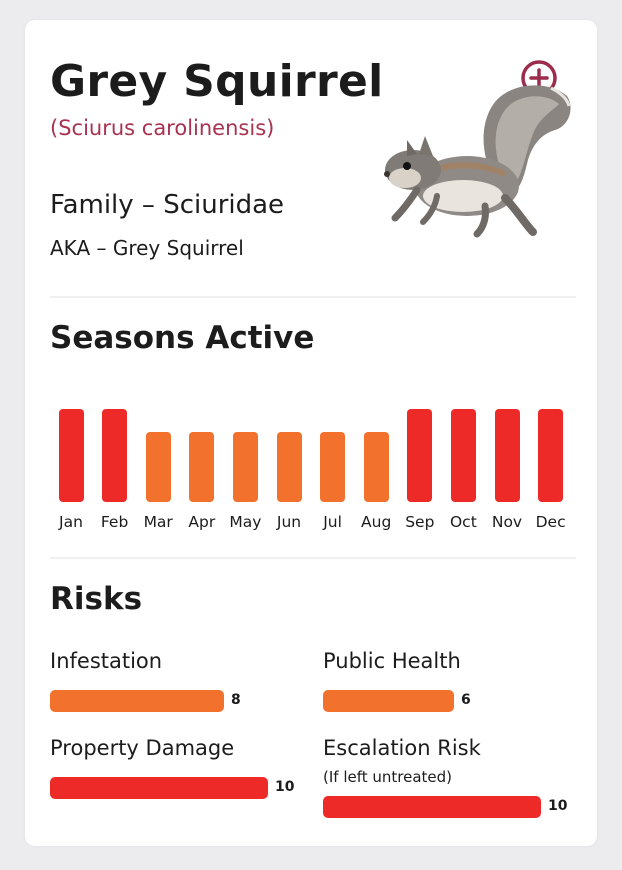 This screenshot has height=870, width=622. Describe the element at coordinates (236, 700) in the screenshot. I see `risk-value-infestation: 8` at that location.